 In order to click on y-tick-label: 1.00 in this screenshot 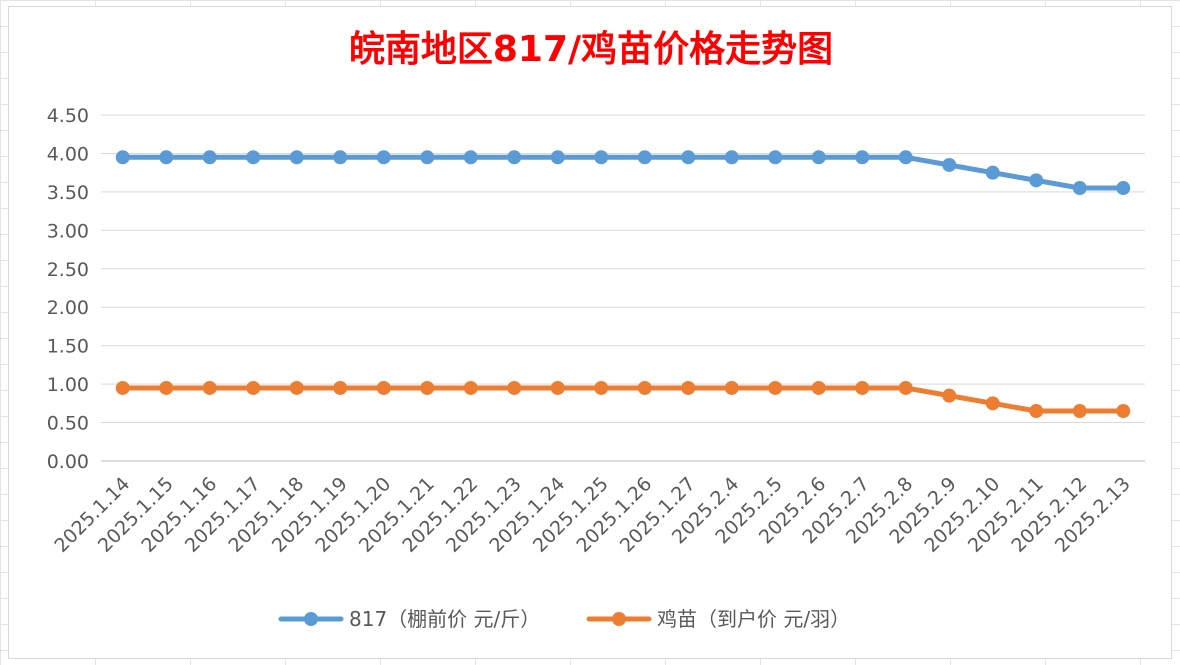, I will do `click(68, 385)`.